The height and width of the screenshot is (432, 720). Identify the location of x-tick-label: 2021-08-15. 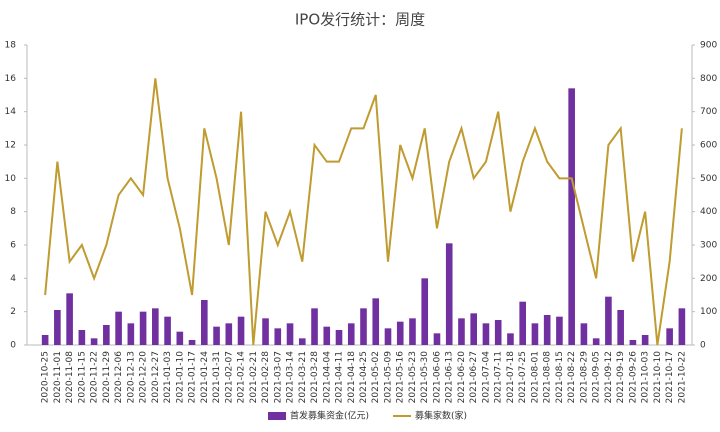
(560, 377).